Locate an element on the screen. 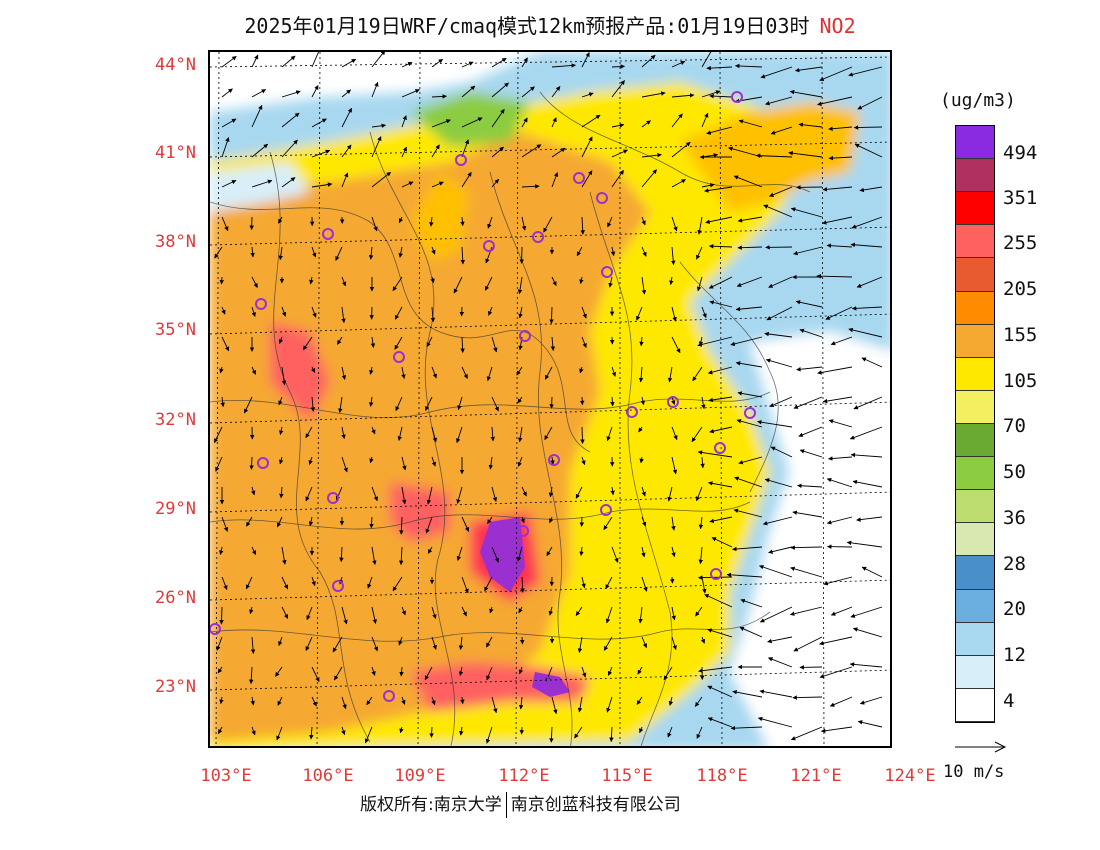  footer: 版权所有:南京大学 南京创蓝科技有限公司 is located at coordinates (520, 804).